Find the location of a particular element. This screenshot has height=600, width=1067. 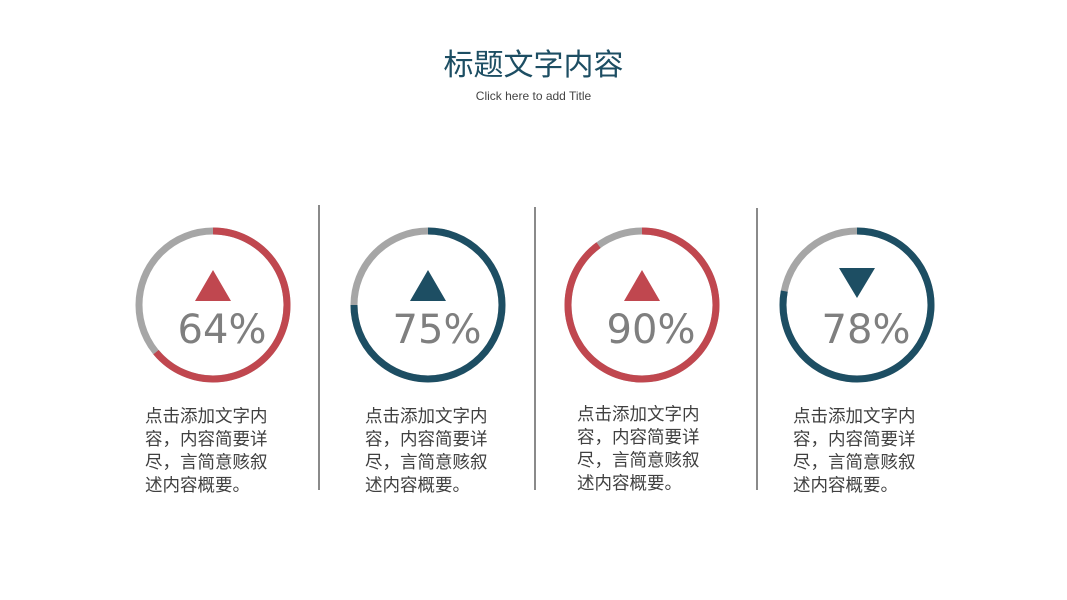

gauge-percent: 90% is located at coordinates (651, 330).